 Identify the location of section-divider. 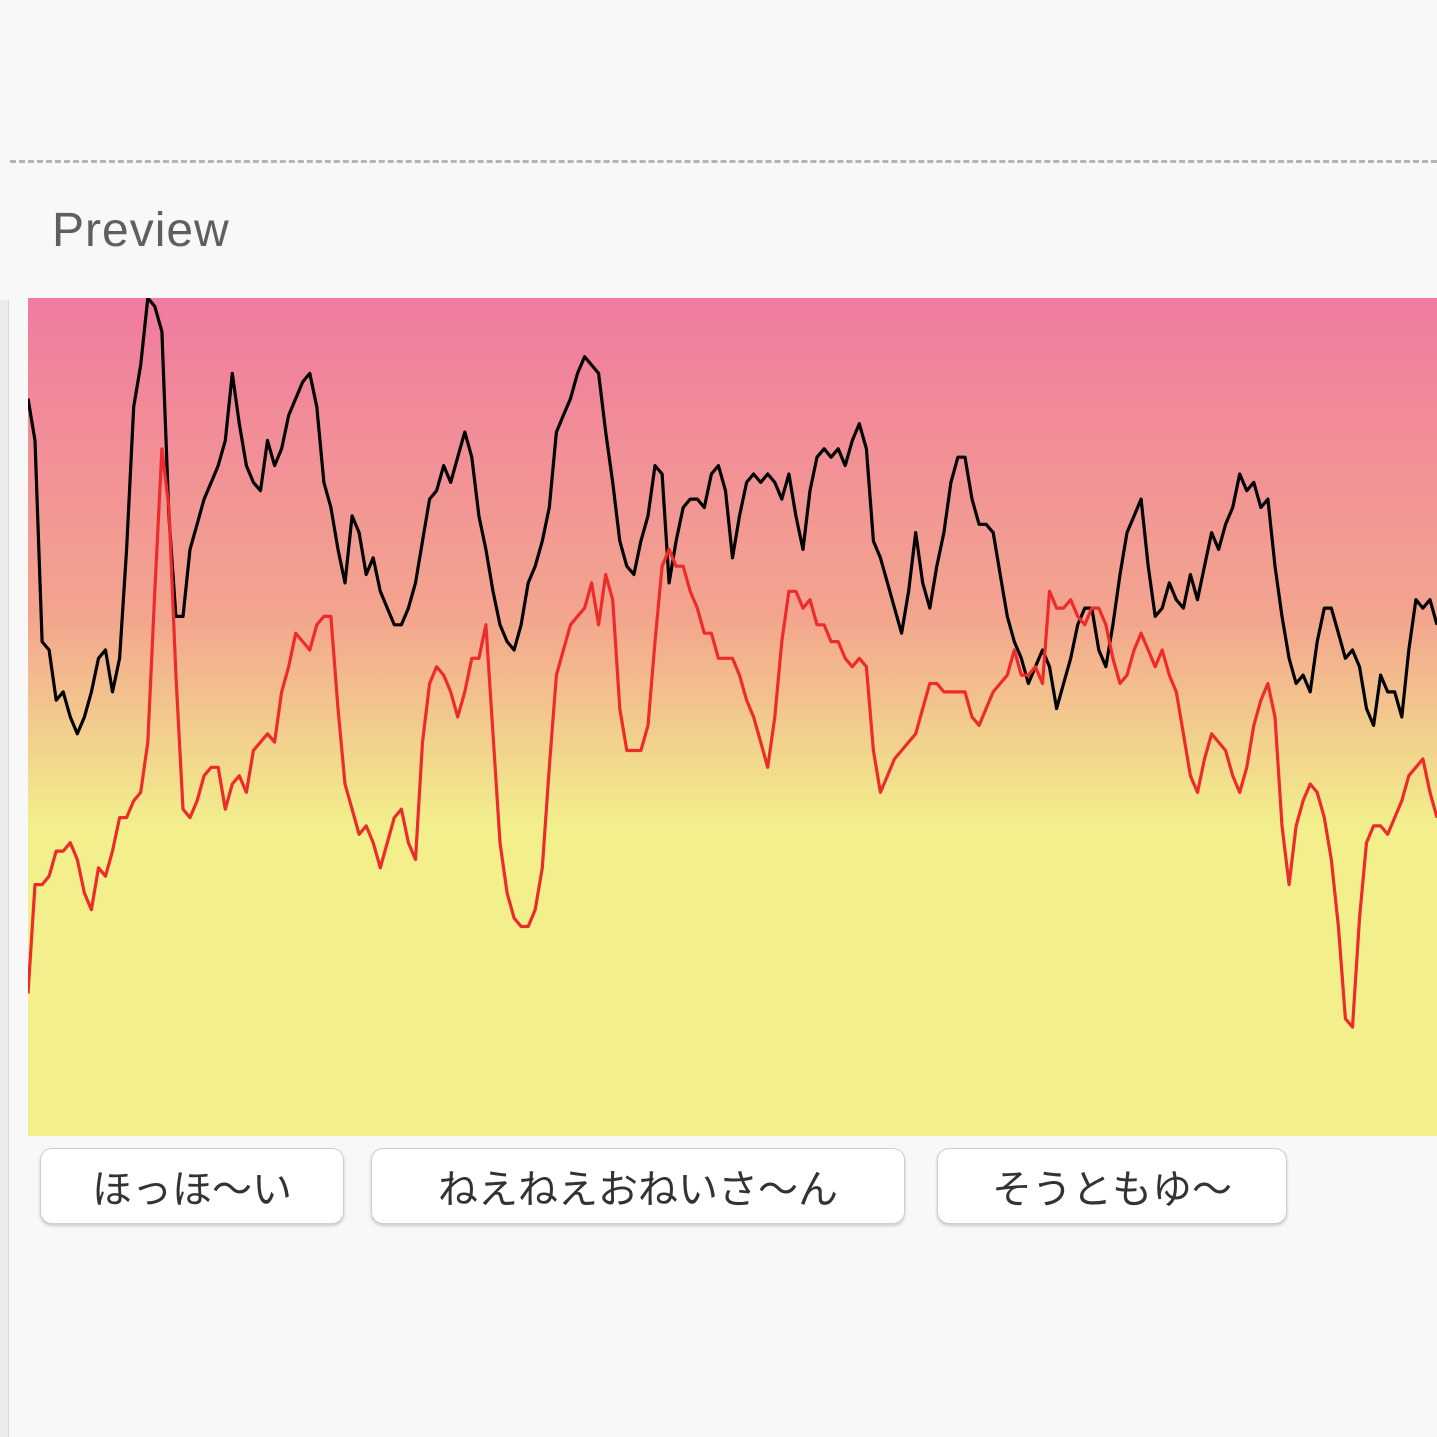
(723, 161).